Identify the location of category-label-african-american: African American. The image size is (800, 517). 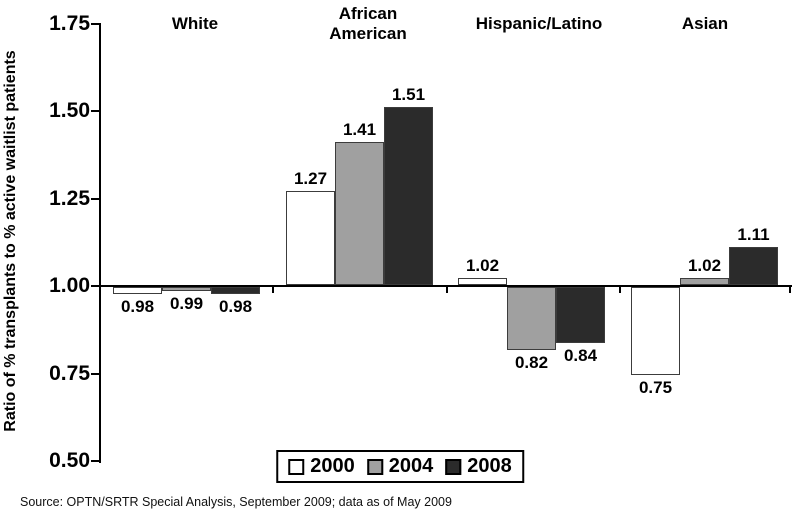
(368, 23).